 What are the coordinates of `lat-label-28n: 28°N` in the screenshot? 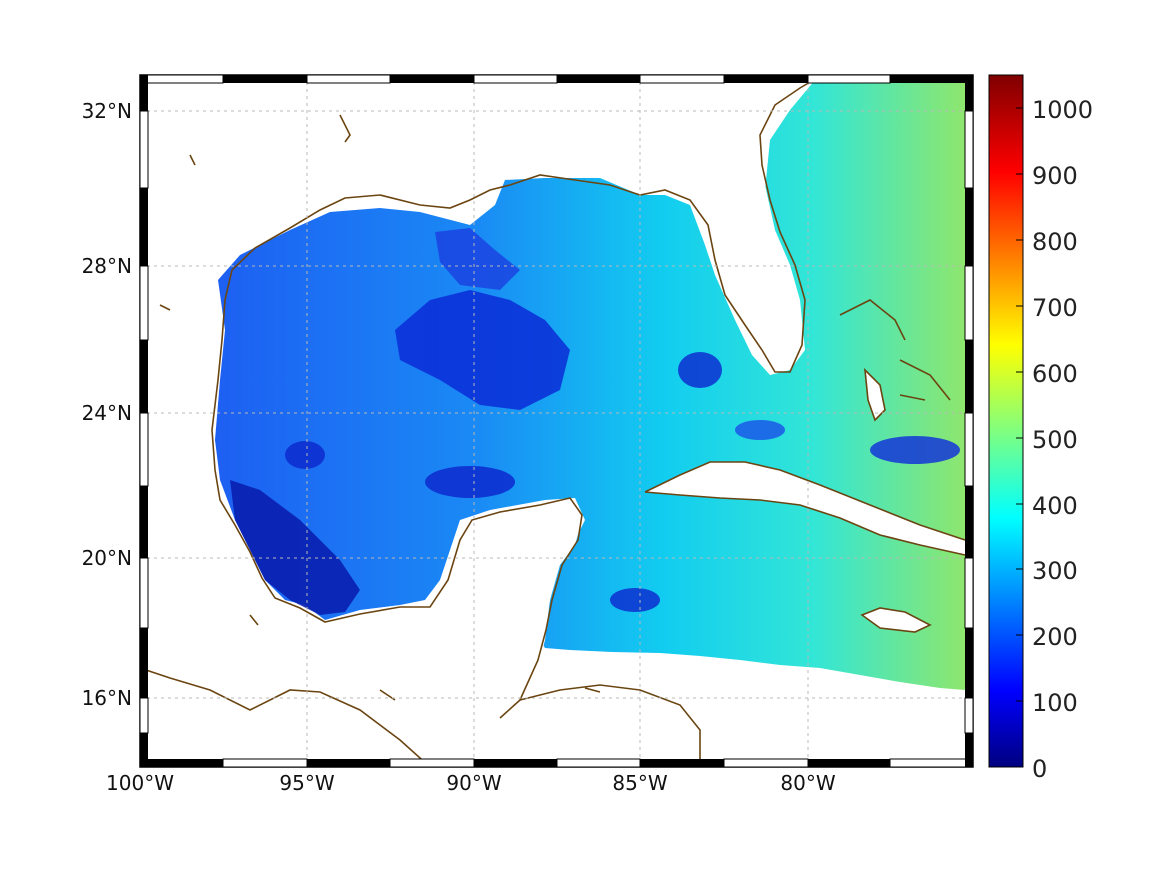 It's located at (107, 266).